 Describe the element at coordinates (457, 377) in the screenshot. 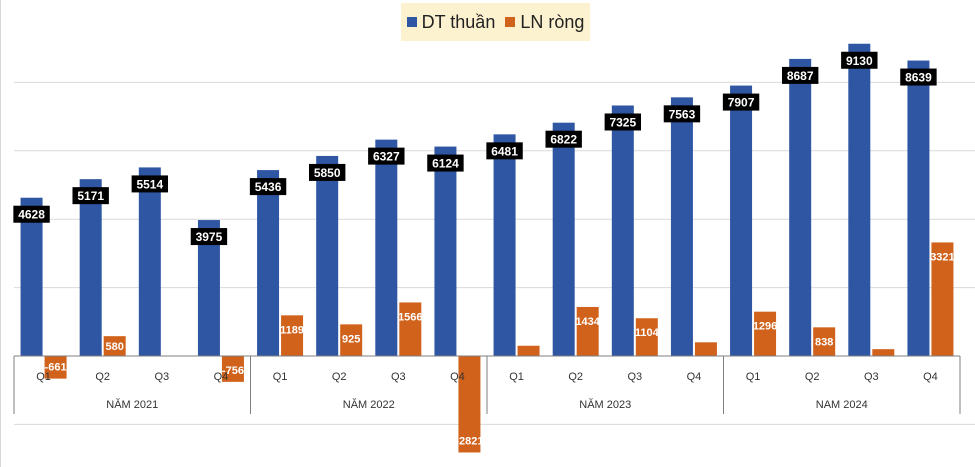

I see `category-label-7: Q4` at that location.